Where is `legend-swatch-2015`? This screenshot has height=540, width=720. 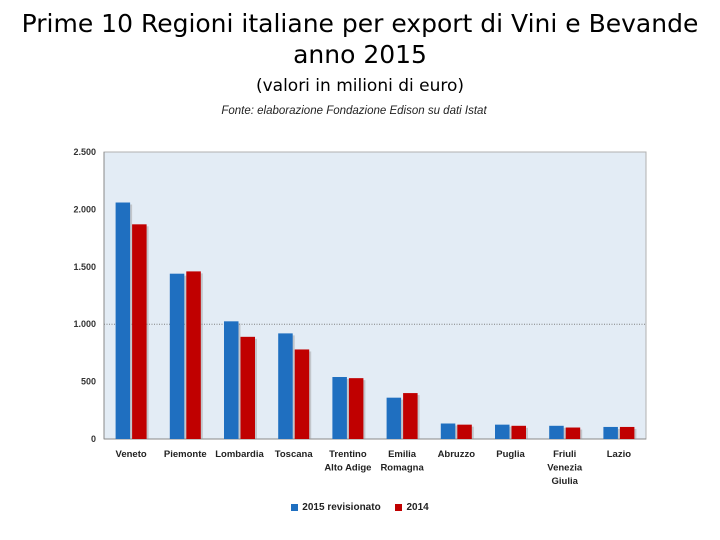
legend-swatch-2015 is located at coordinates (295, 507).